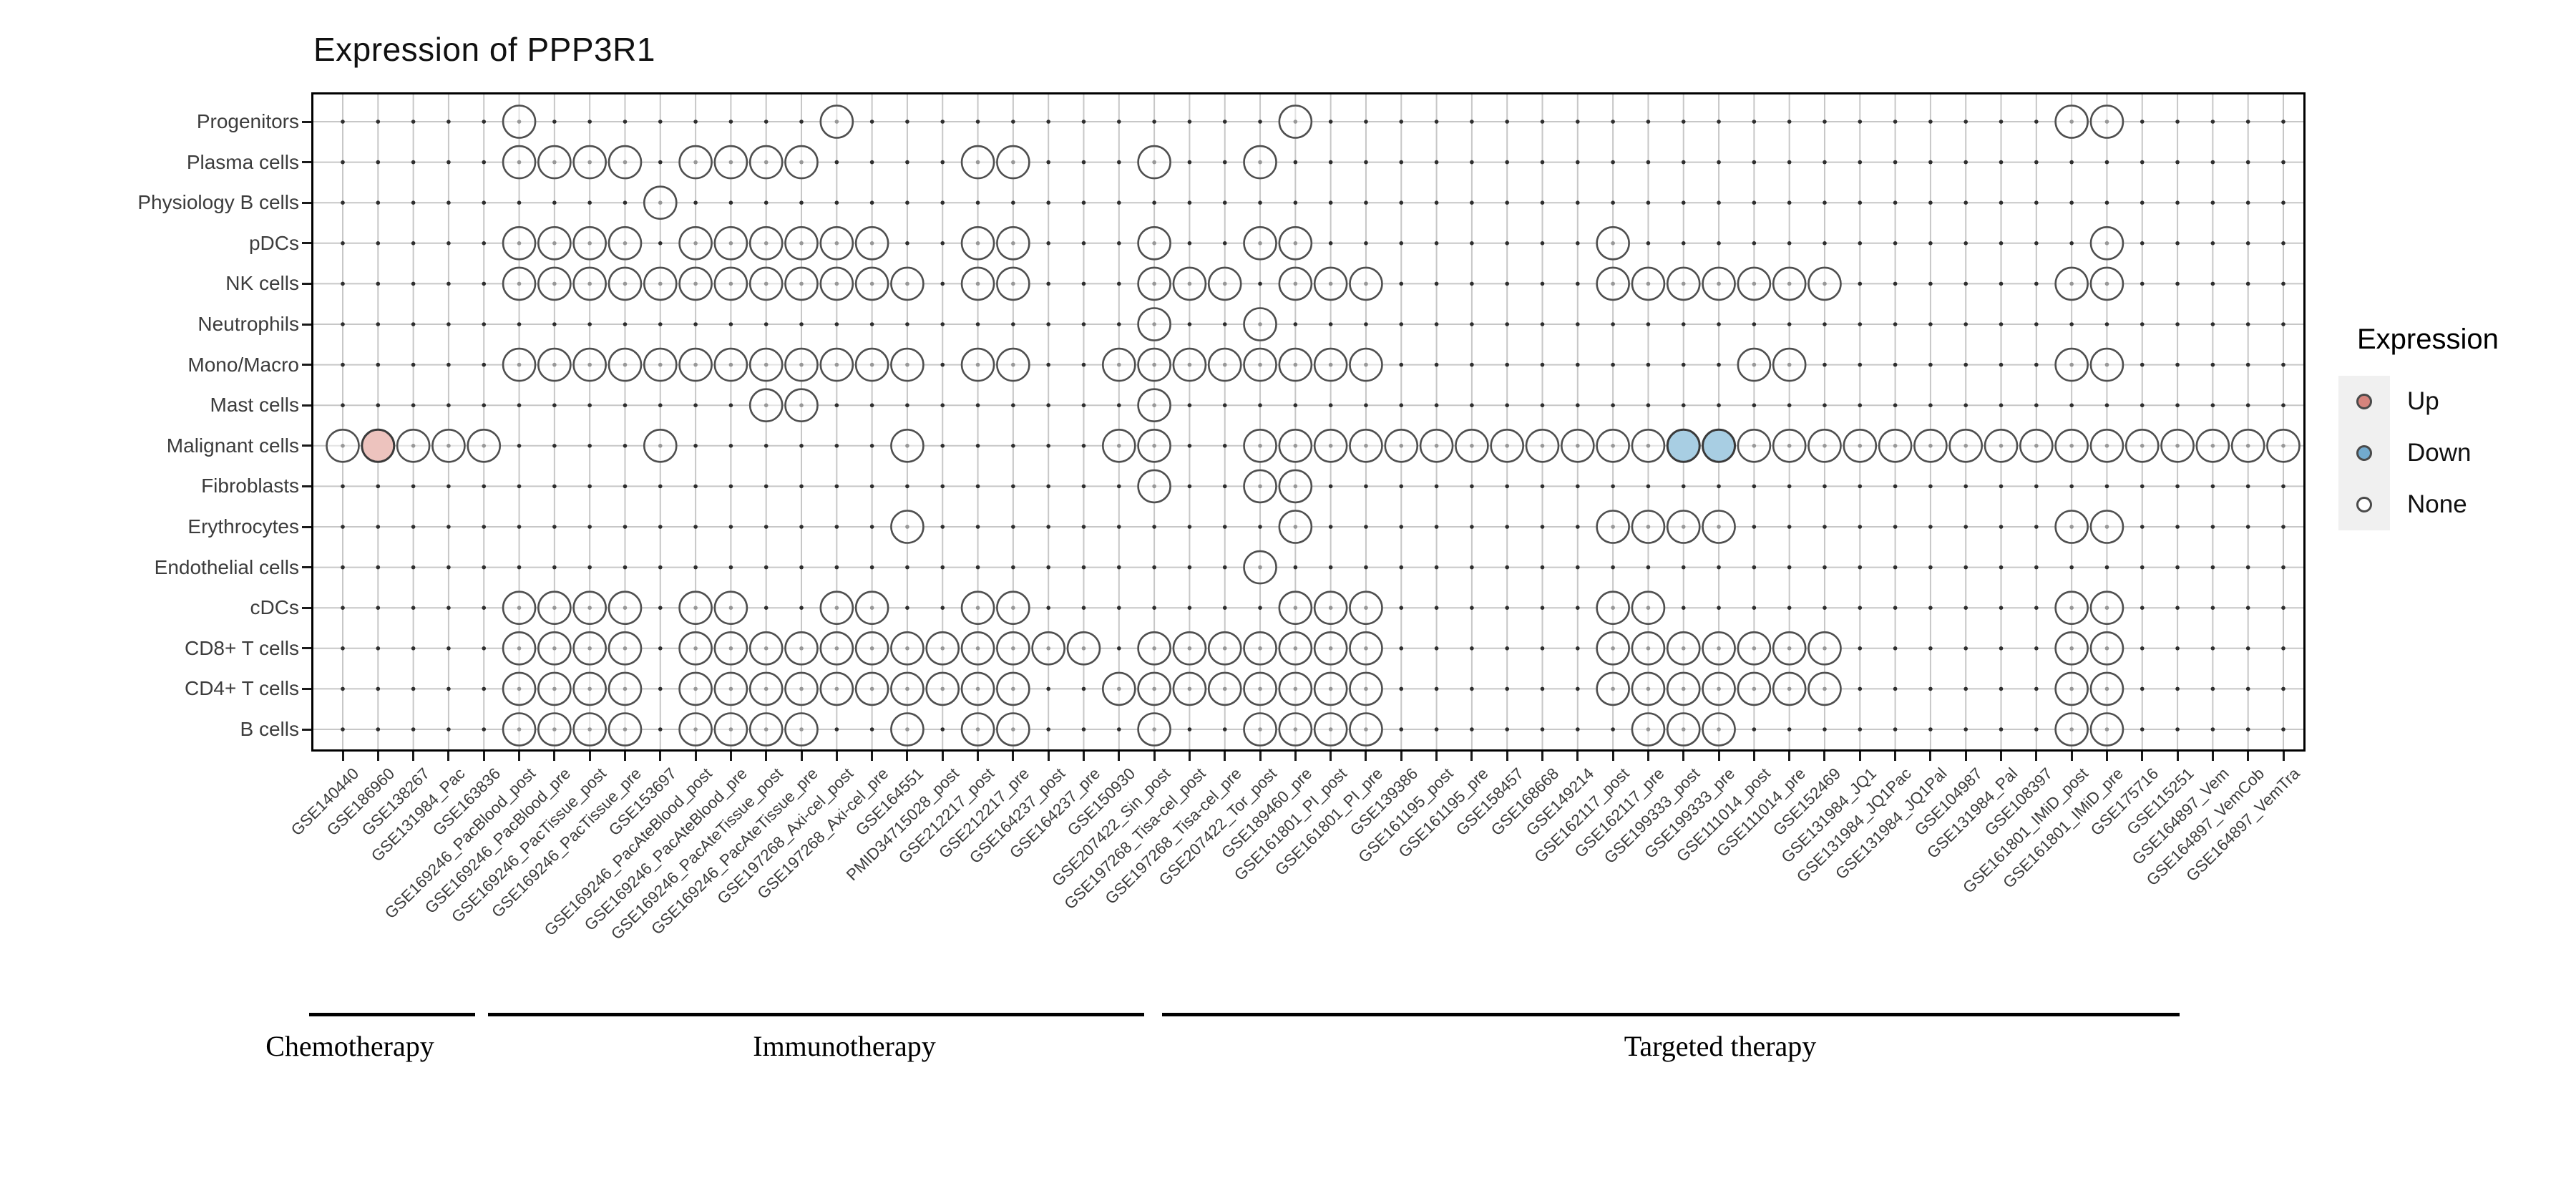  Describe the element at coordinates (269, 729) in the screenshot. I see `y-axis-label: B cells` at that location.